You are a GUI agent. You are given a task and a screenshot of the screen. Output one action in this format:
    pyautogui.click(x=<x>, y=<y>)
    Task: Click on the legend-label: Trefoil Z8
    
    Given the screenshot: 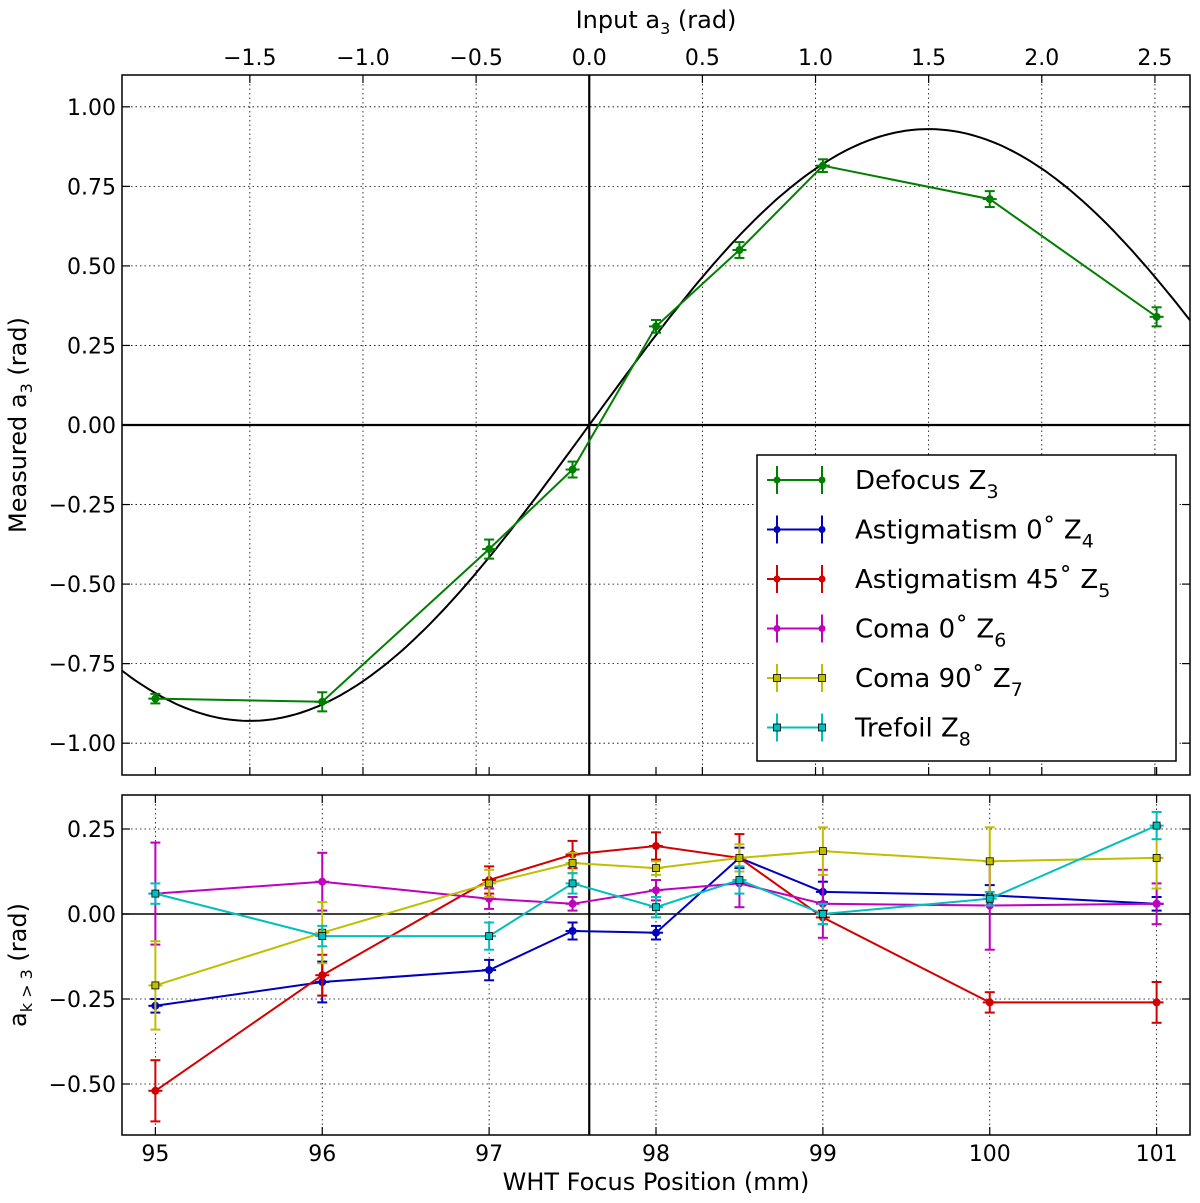 What is the action you would take?
    pyautogui.click(x=912, y=732)
    